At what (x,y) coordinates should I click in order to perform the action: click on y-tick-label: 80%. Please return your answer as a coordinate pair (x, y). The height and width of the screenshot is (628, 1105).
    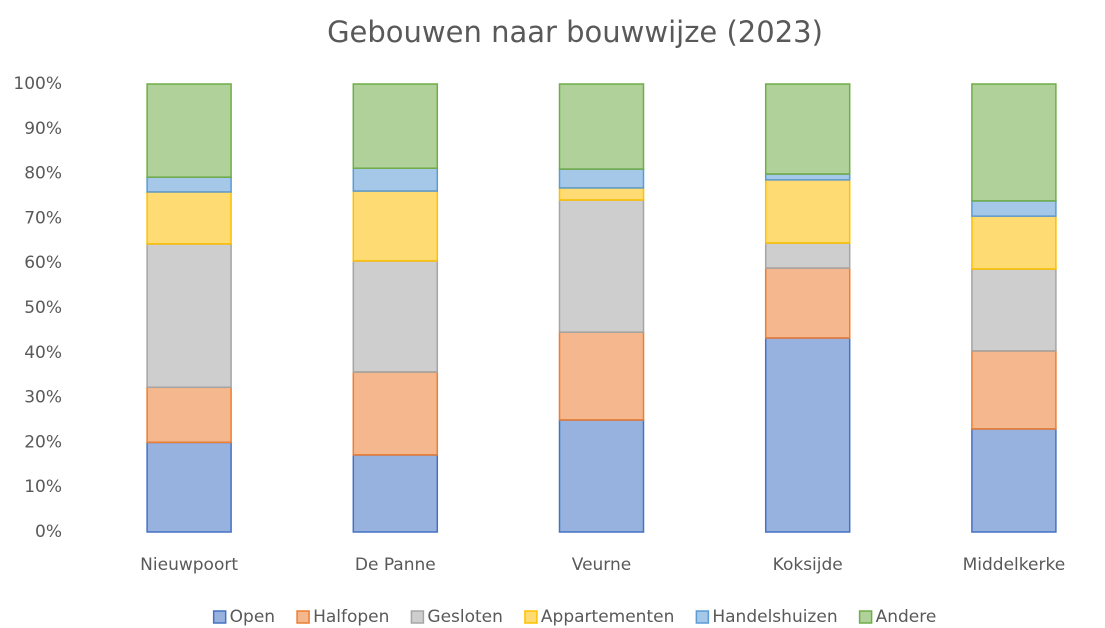
    Looking at the image, I should click on (43, 174).